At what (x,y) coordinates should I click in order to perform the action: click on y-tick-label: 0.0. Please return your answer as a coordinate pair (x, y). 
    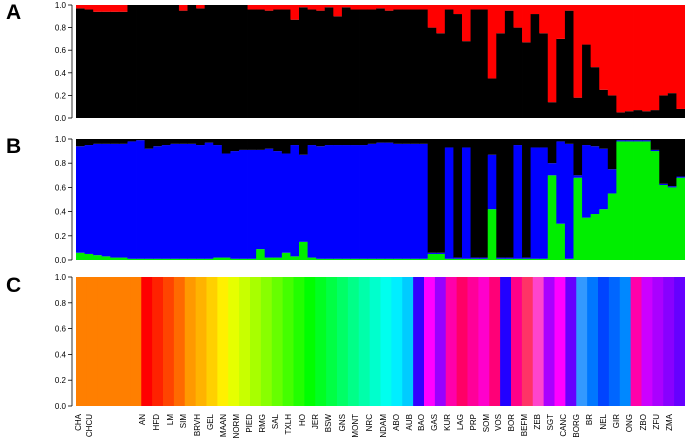
    Looking at the image, I should click on (61, 406).